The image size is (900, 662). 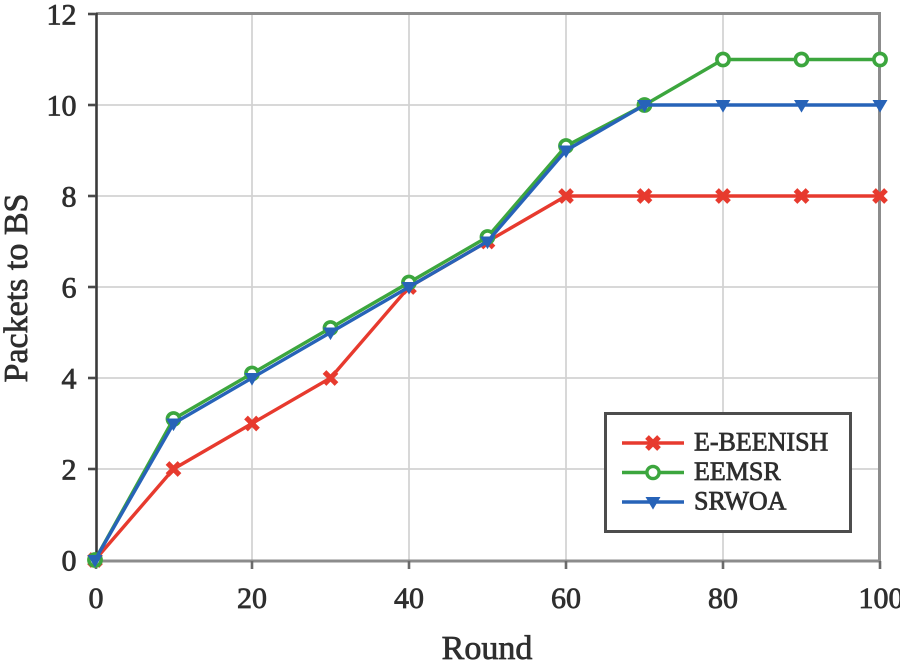 What do you see at coordinates (566, 598) in the screenshot?
I see `svg-text: 60` at bounding box center [566, 598].